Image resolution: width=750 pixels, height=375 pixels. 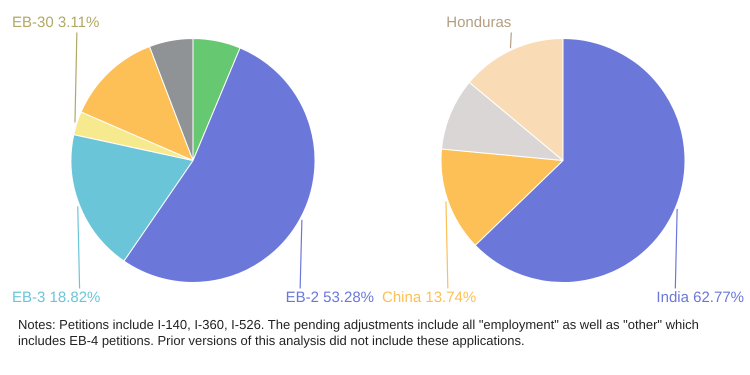 What do you see at coordinates (56, 23) in the screenshot?
I see `slice-label: EB-30 3.11%` at bounding box center [56, 23].